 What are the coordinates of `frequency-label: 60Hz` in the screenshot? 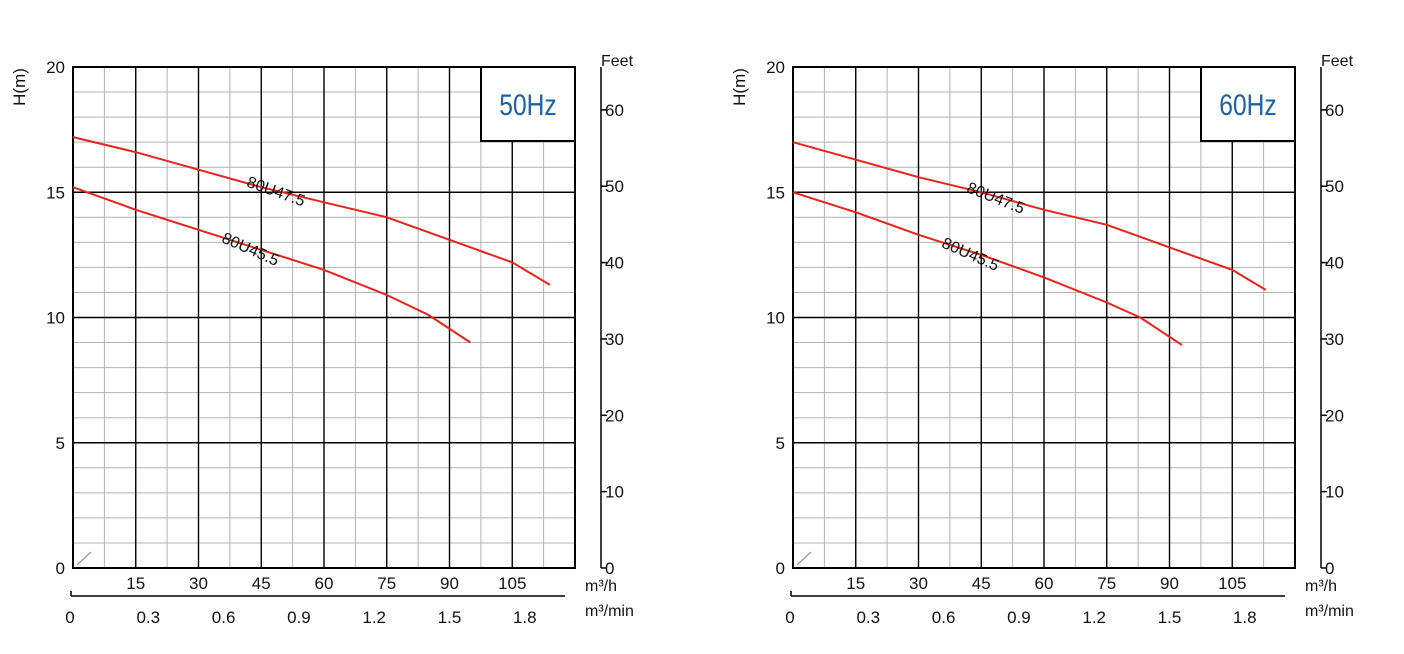 It's located at (1247, 105).